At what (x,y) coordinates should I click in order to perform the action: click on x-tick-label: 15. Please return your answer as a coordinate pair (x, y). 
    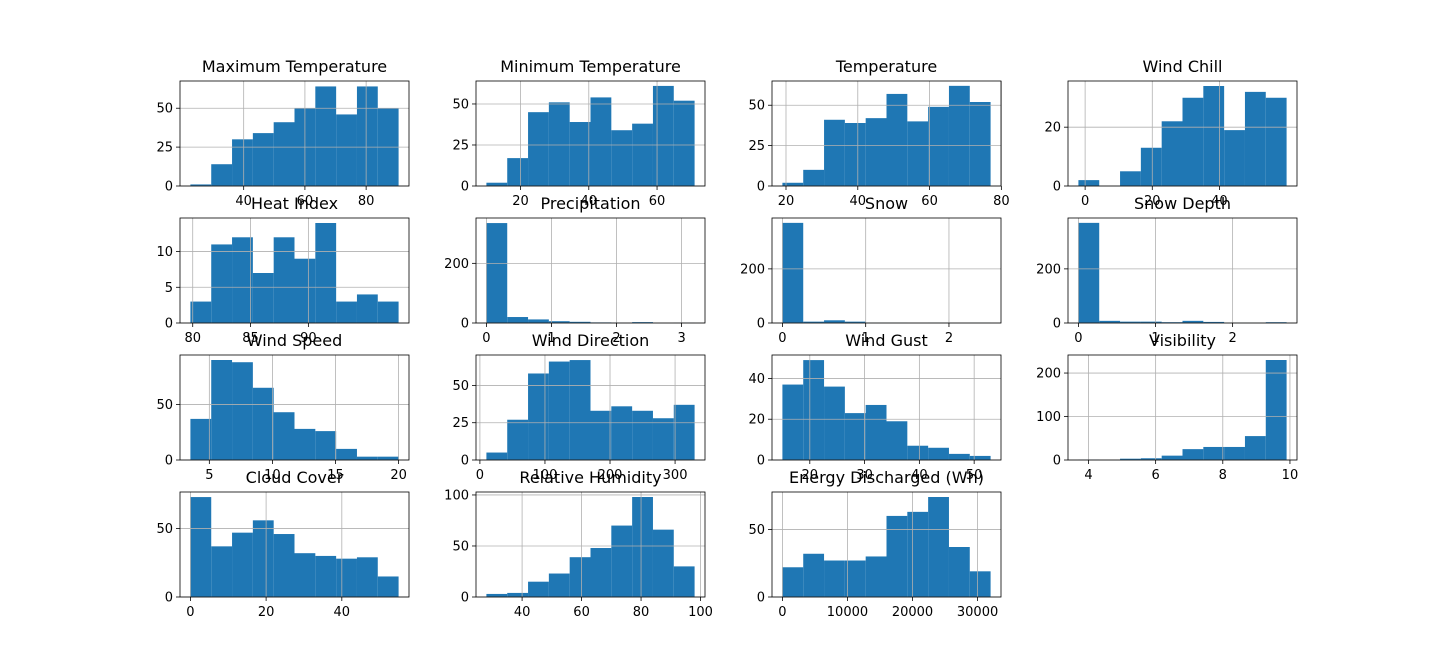
    Looking at the image, I should click on (335, 475).